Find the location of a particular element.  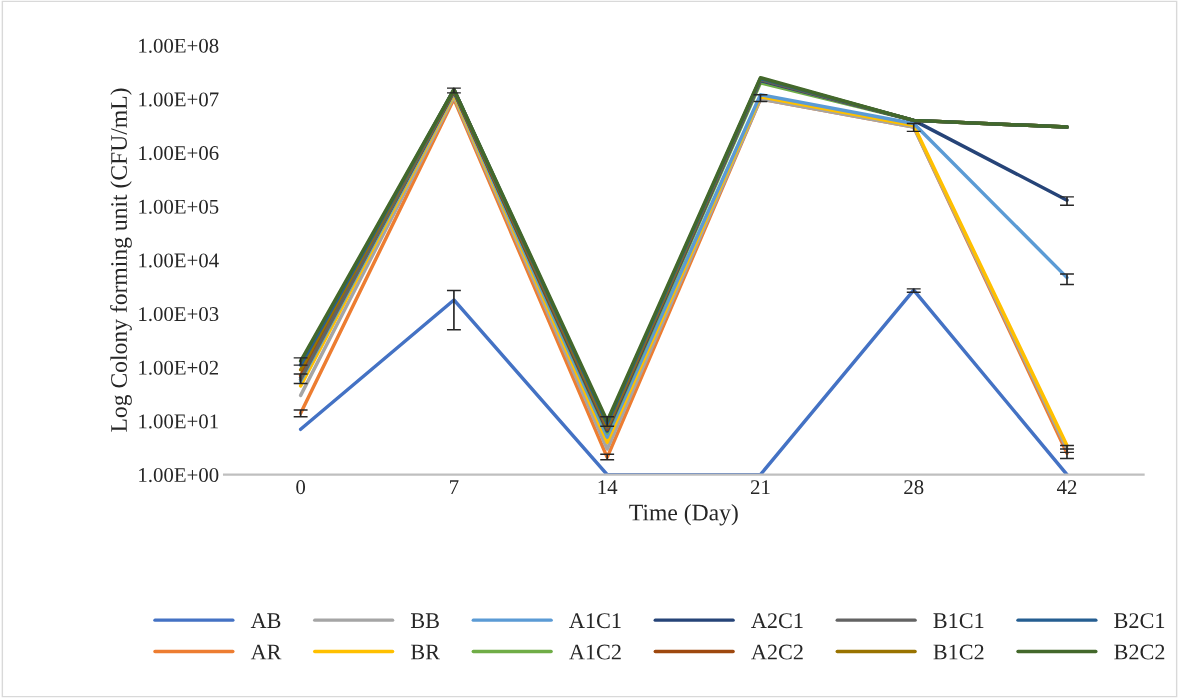

y-tick-label: 1.00E+07 is located at coordinates (179, 99).